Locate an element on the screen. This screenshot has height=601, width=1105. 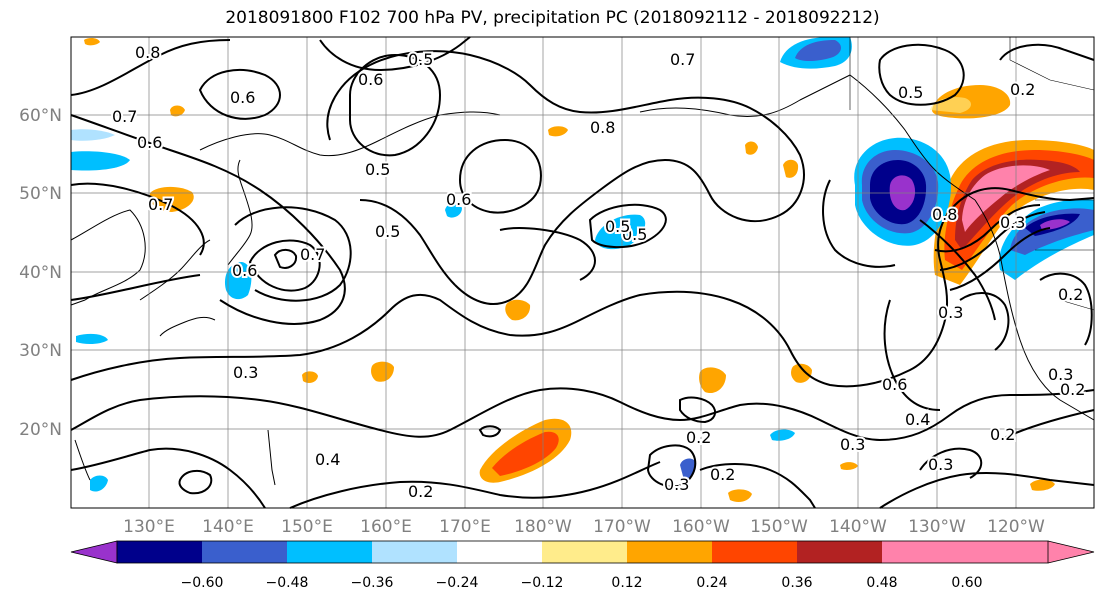
colorbar-tick: −0.12 is located at coordinates (542, 583).